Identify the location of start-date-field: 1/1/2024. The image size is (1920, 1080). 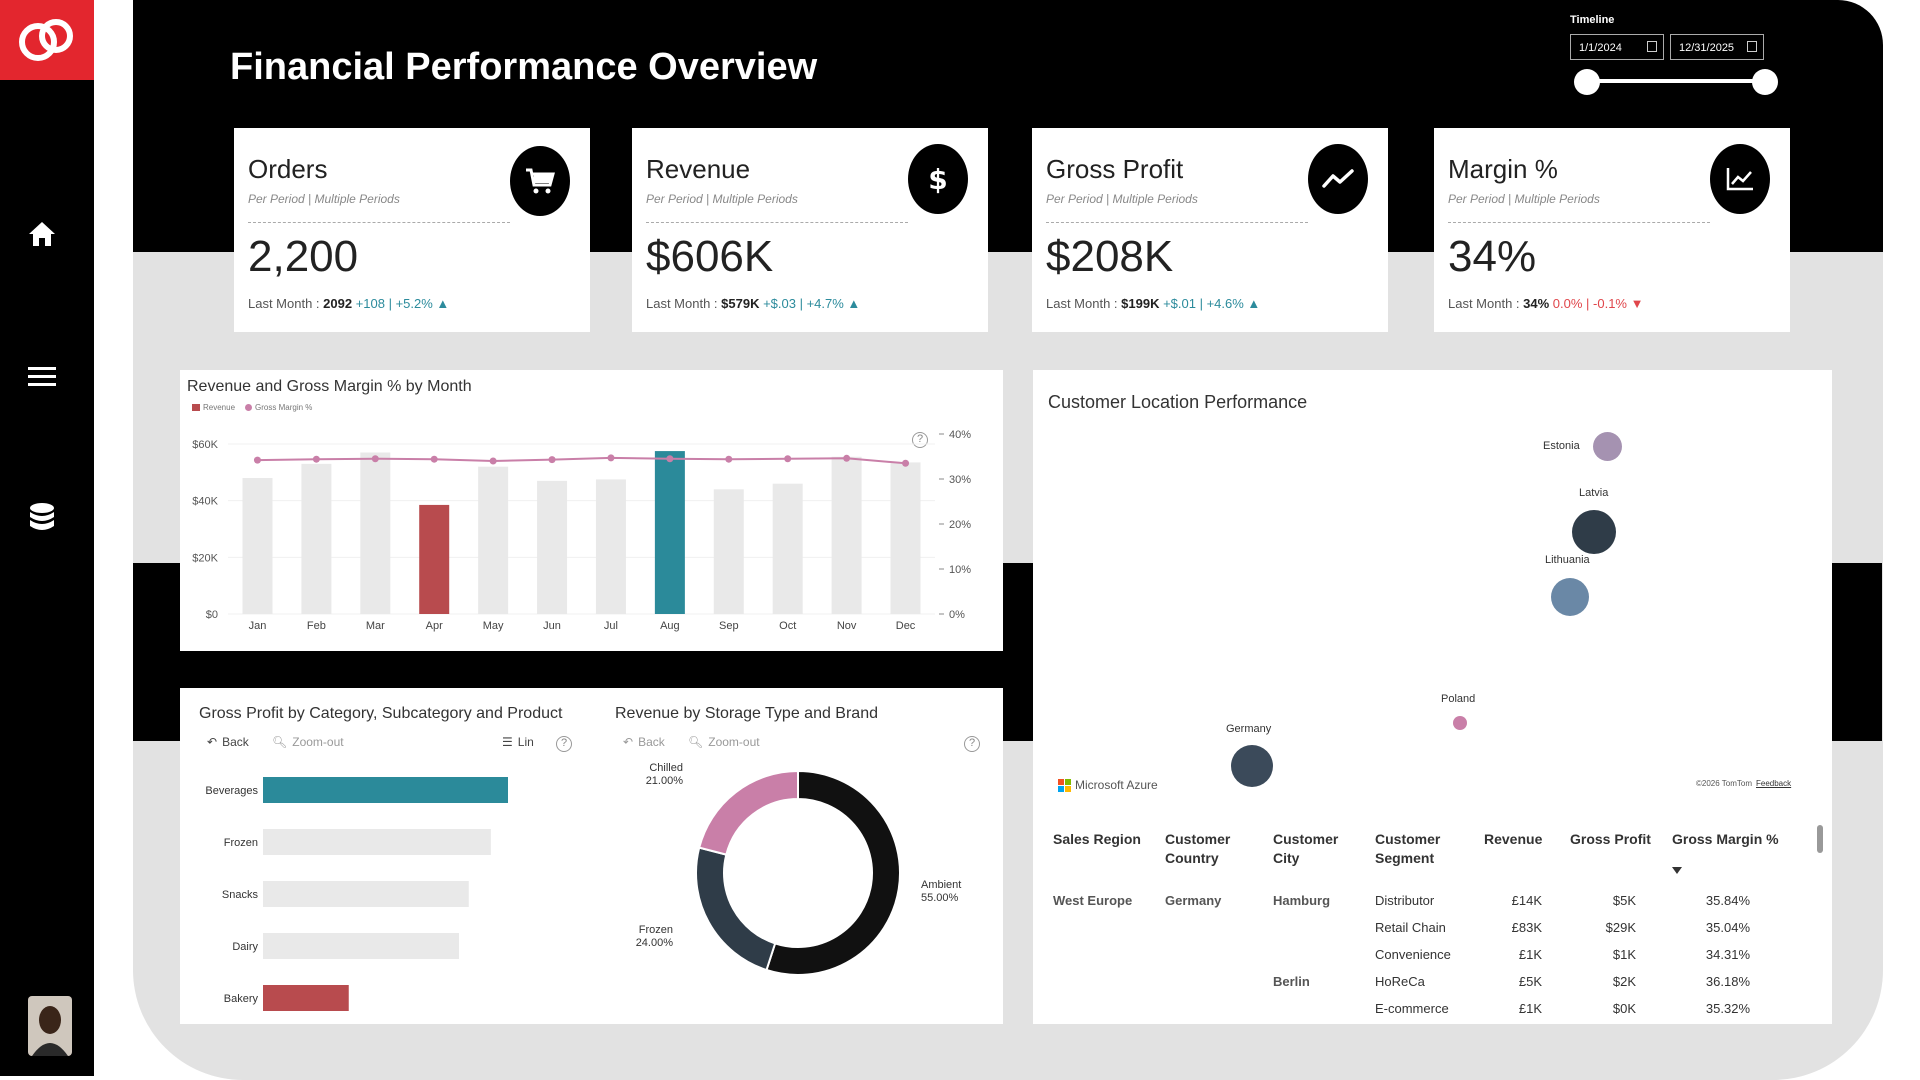
(1617, 47).